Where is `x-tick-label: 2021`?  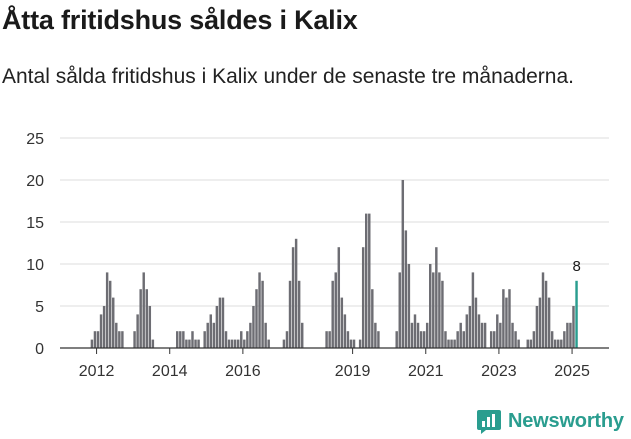 x-tick-label: 2021 is located at coordinates (426, 371).